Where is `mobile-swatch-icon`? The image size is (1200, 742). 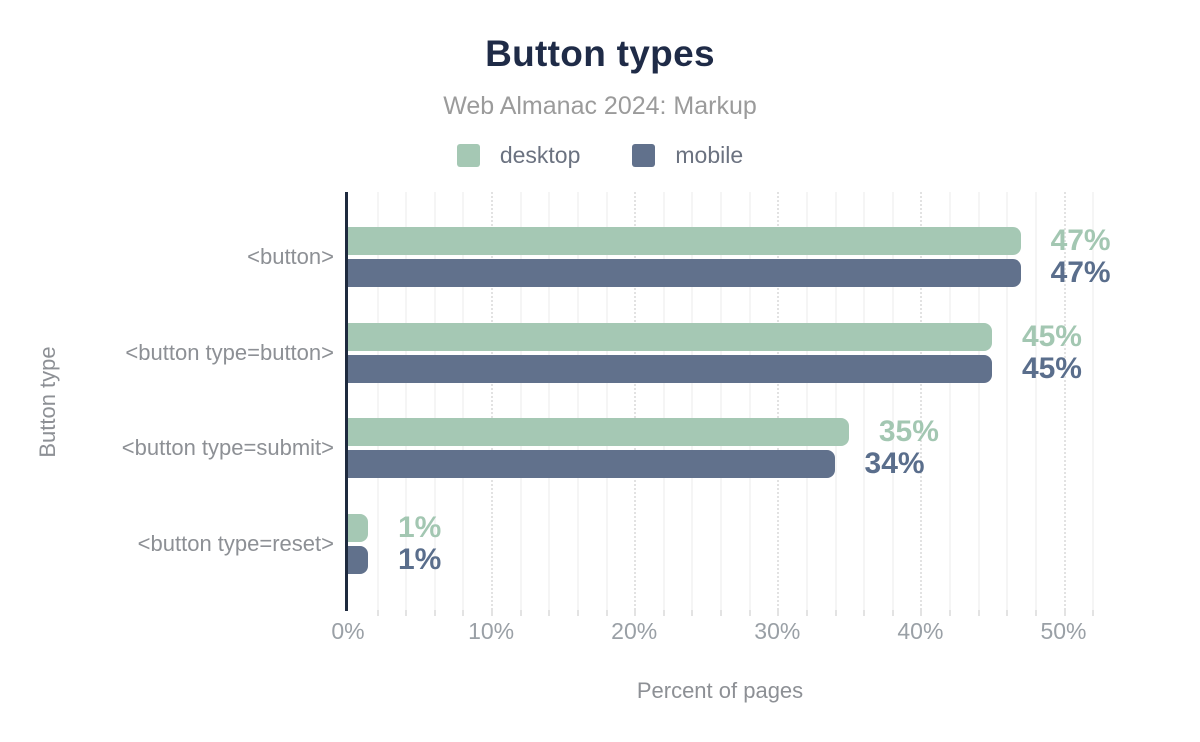
mobile-swatch-icon is located at coordinates (644, 155).